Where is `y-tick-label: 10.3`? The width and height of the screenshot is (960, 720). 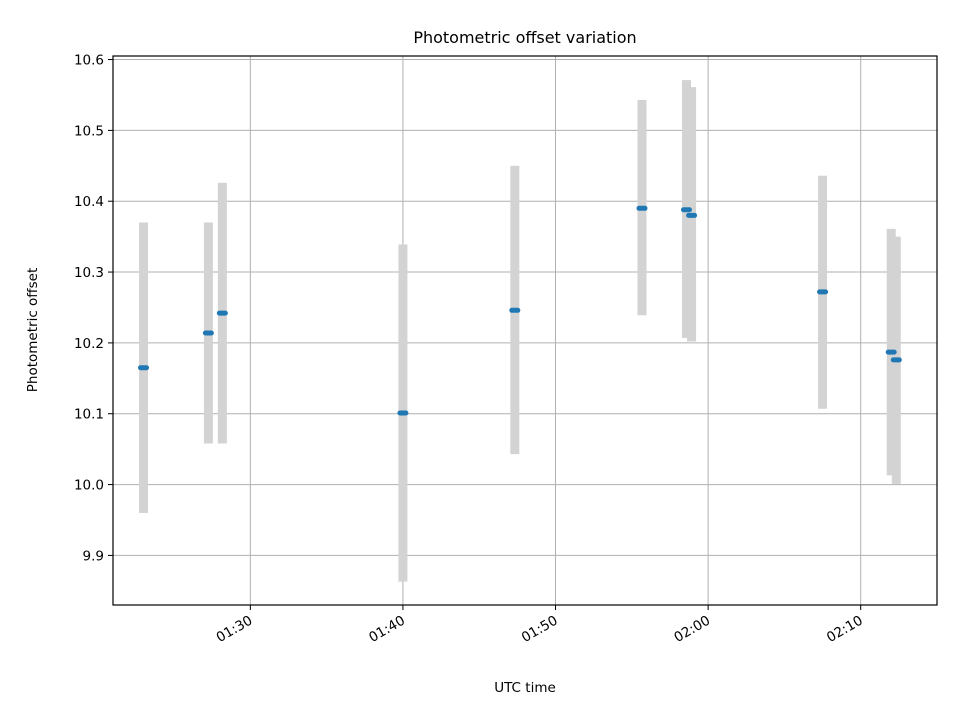 y-tick-label: 10.3 is located at coordinates (89, 273).